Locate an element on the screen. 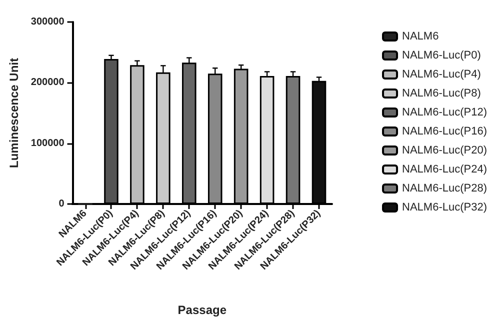 The height and width of the screenshot is (321, 500). legend-label: NALM6 is located at coordinates (420, 36).